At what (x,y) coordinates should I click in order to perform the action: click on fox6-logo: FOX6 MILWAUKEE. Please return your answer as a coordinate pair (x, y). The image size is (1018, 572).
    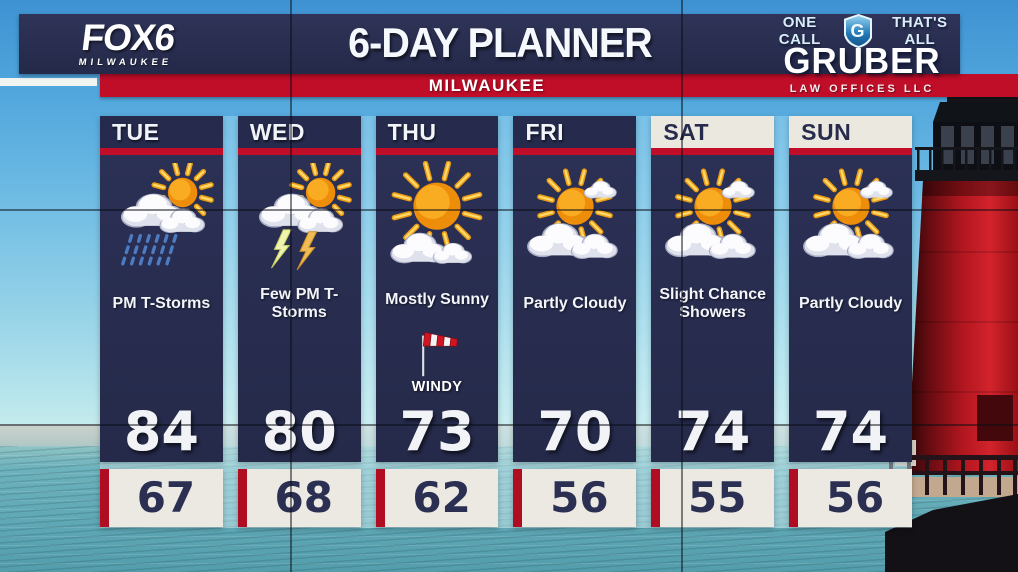
    Looking at the image, I should click on (127, 42).